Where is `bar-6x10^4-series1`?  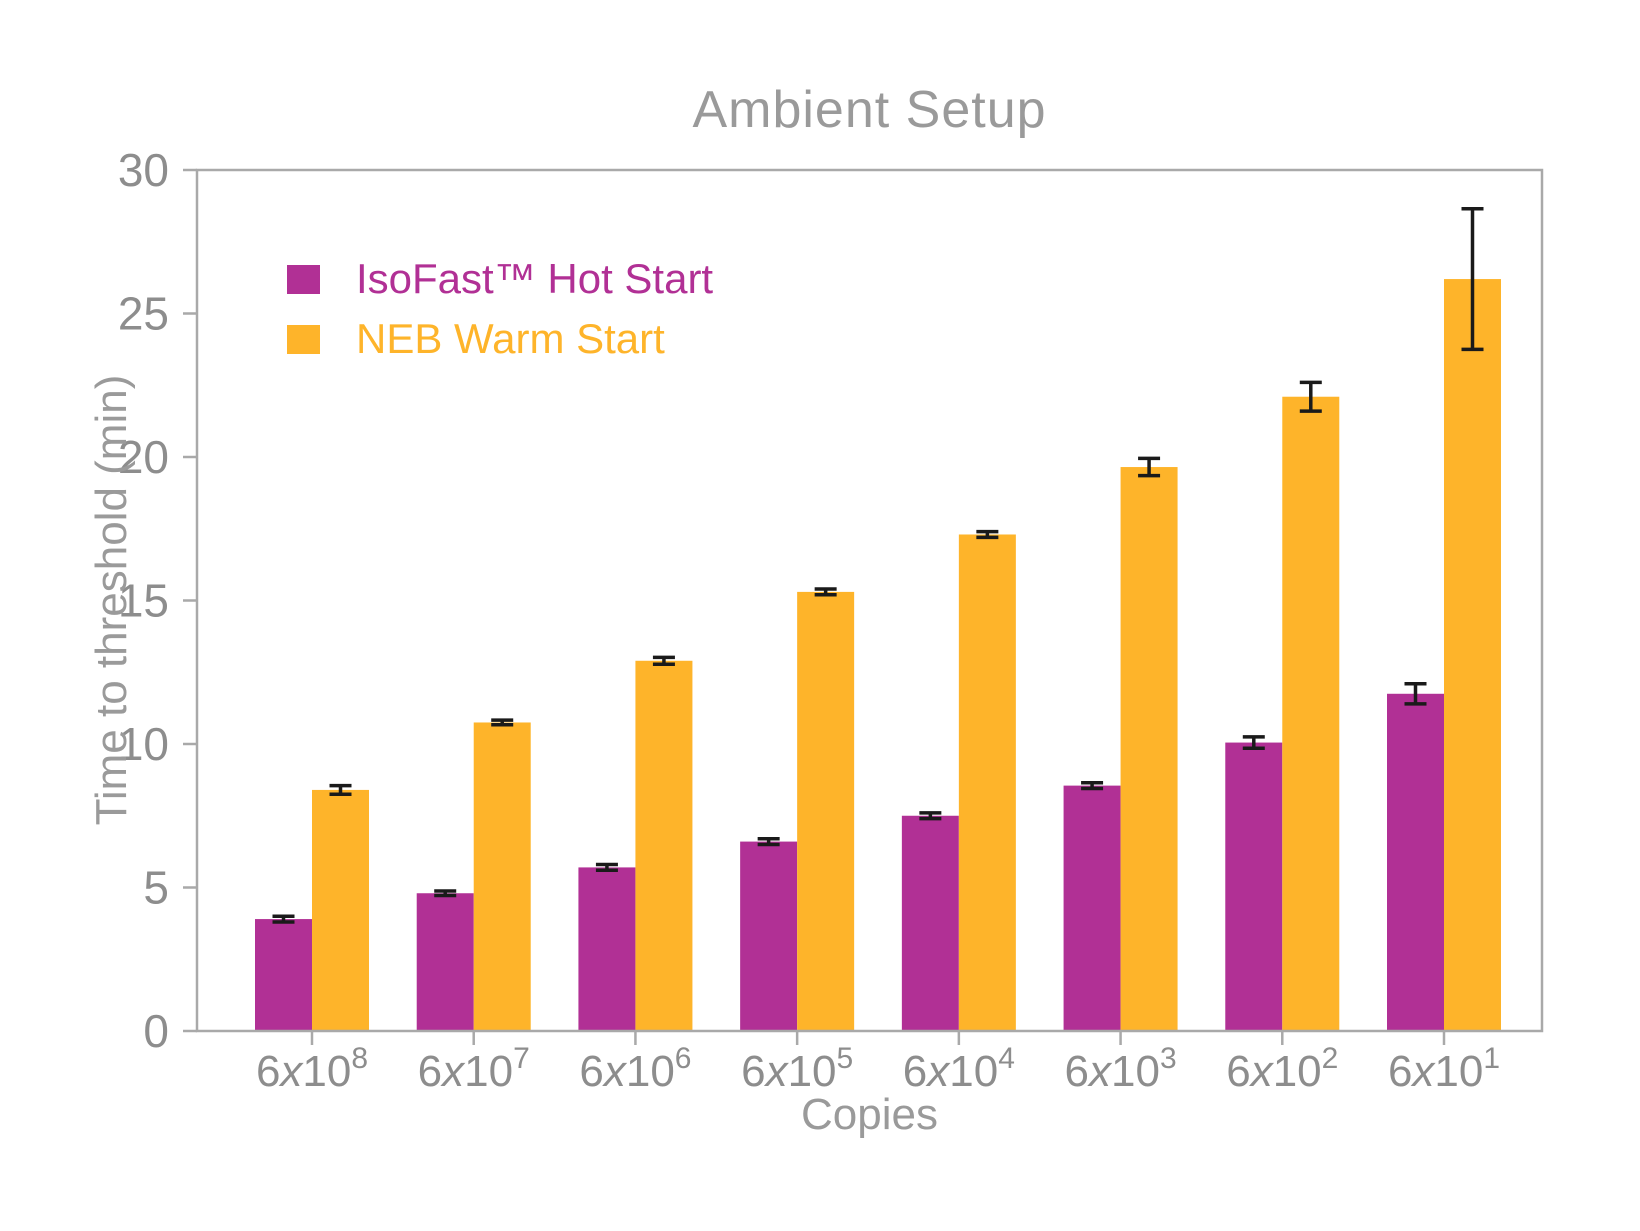
bar-6x10^4-series1 is located at coordinates (987, 782).